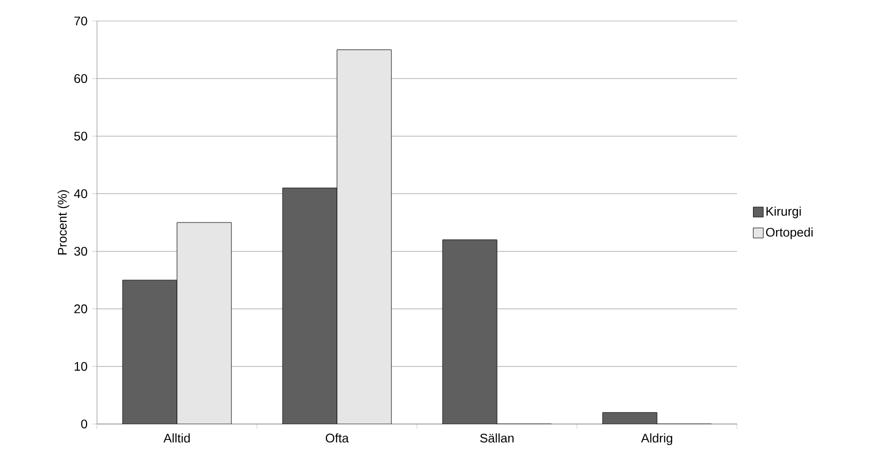  Describe the element at coordinates (81, 136) in the screenshot. I see `y-tick-label: 50` at that location.